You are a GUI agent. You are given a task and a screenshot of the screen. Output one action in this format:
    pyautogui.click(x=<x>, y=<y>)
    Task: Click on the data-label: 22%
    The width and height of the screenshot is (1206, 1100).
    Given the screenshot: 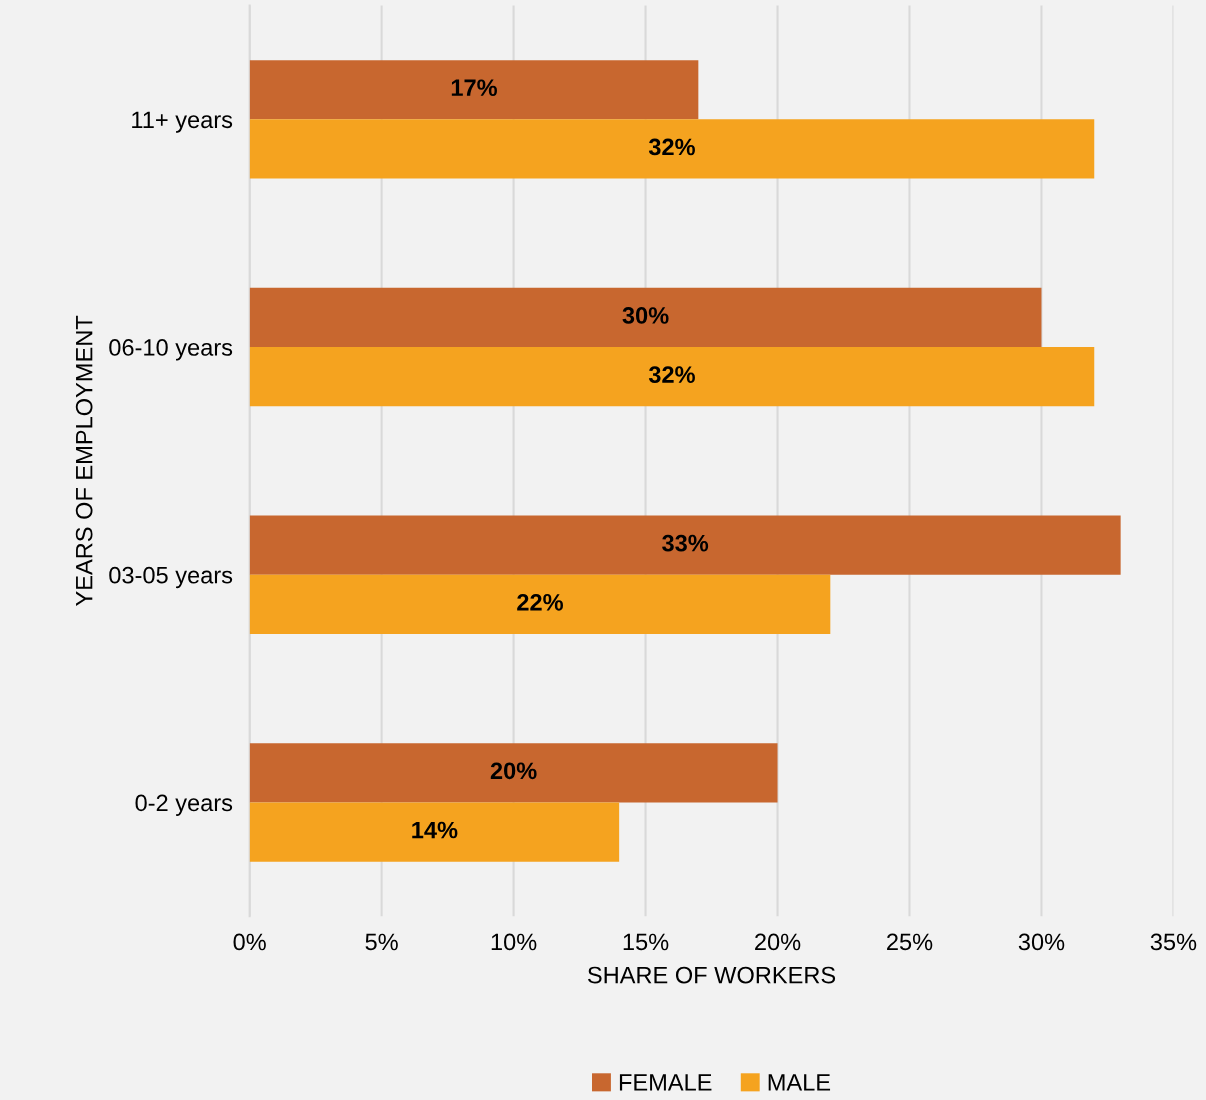 What is the action you would take?
    pyautogui.click(x=540, y=602)
    